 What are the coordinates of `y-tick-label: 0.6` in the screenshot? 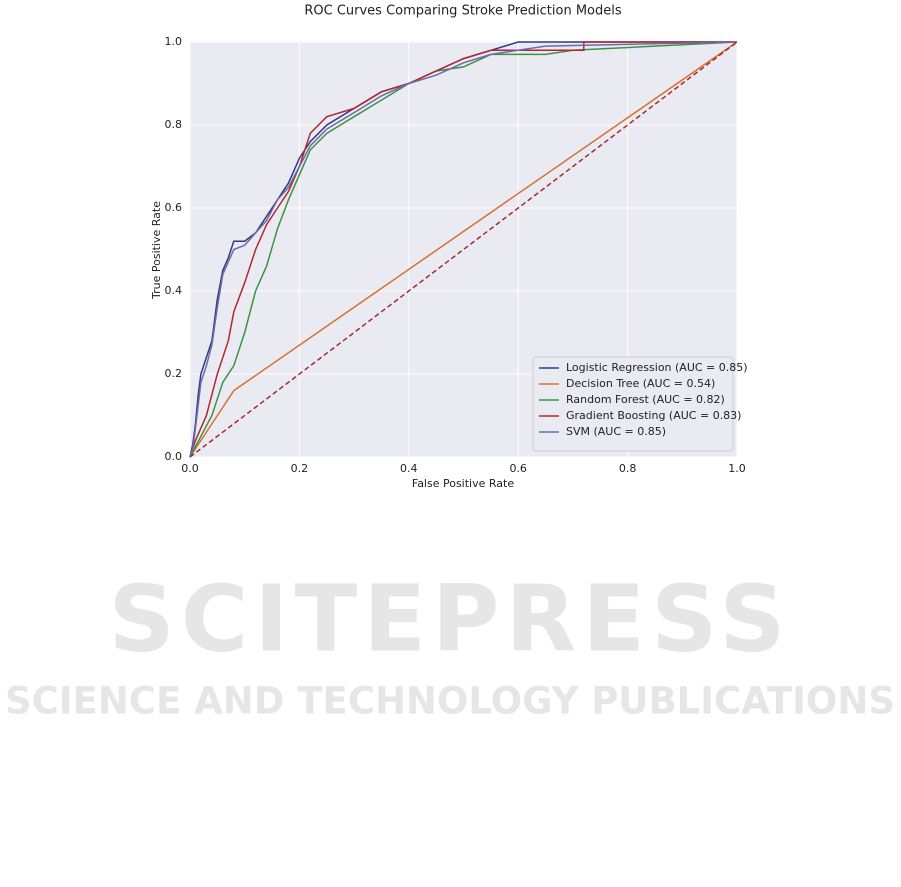 It's located at (174, 207).